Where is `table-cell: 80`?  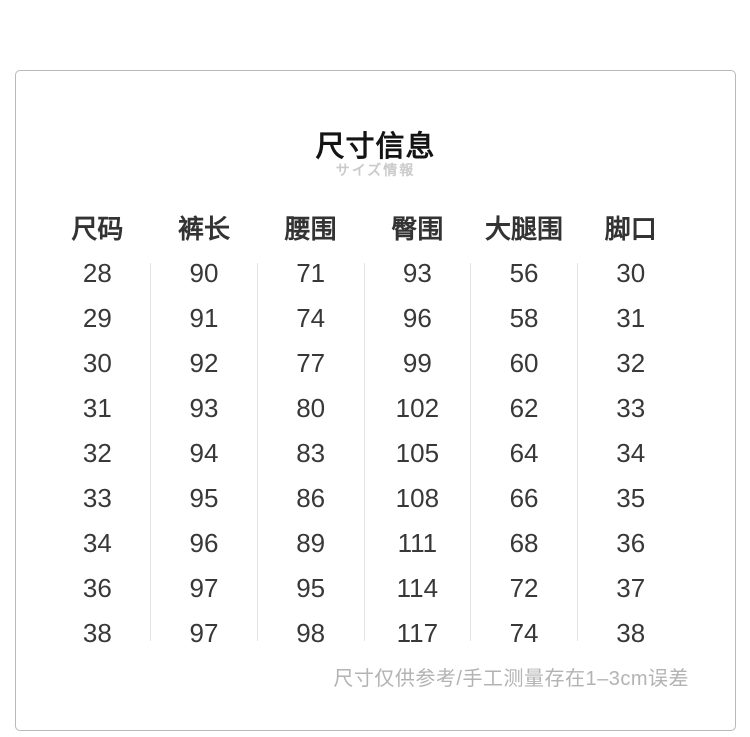 table-cell: 80 is located at coordinates (311, 408).